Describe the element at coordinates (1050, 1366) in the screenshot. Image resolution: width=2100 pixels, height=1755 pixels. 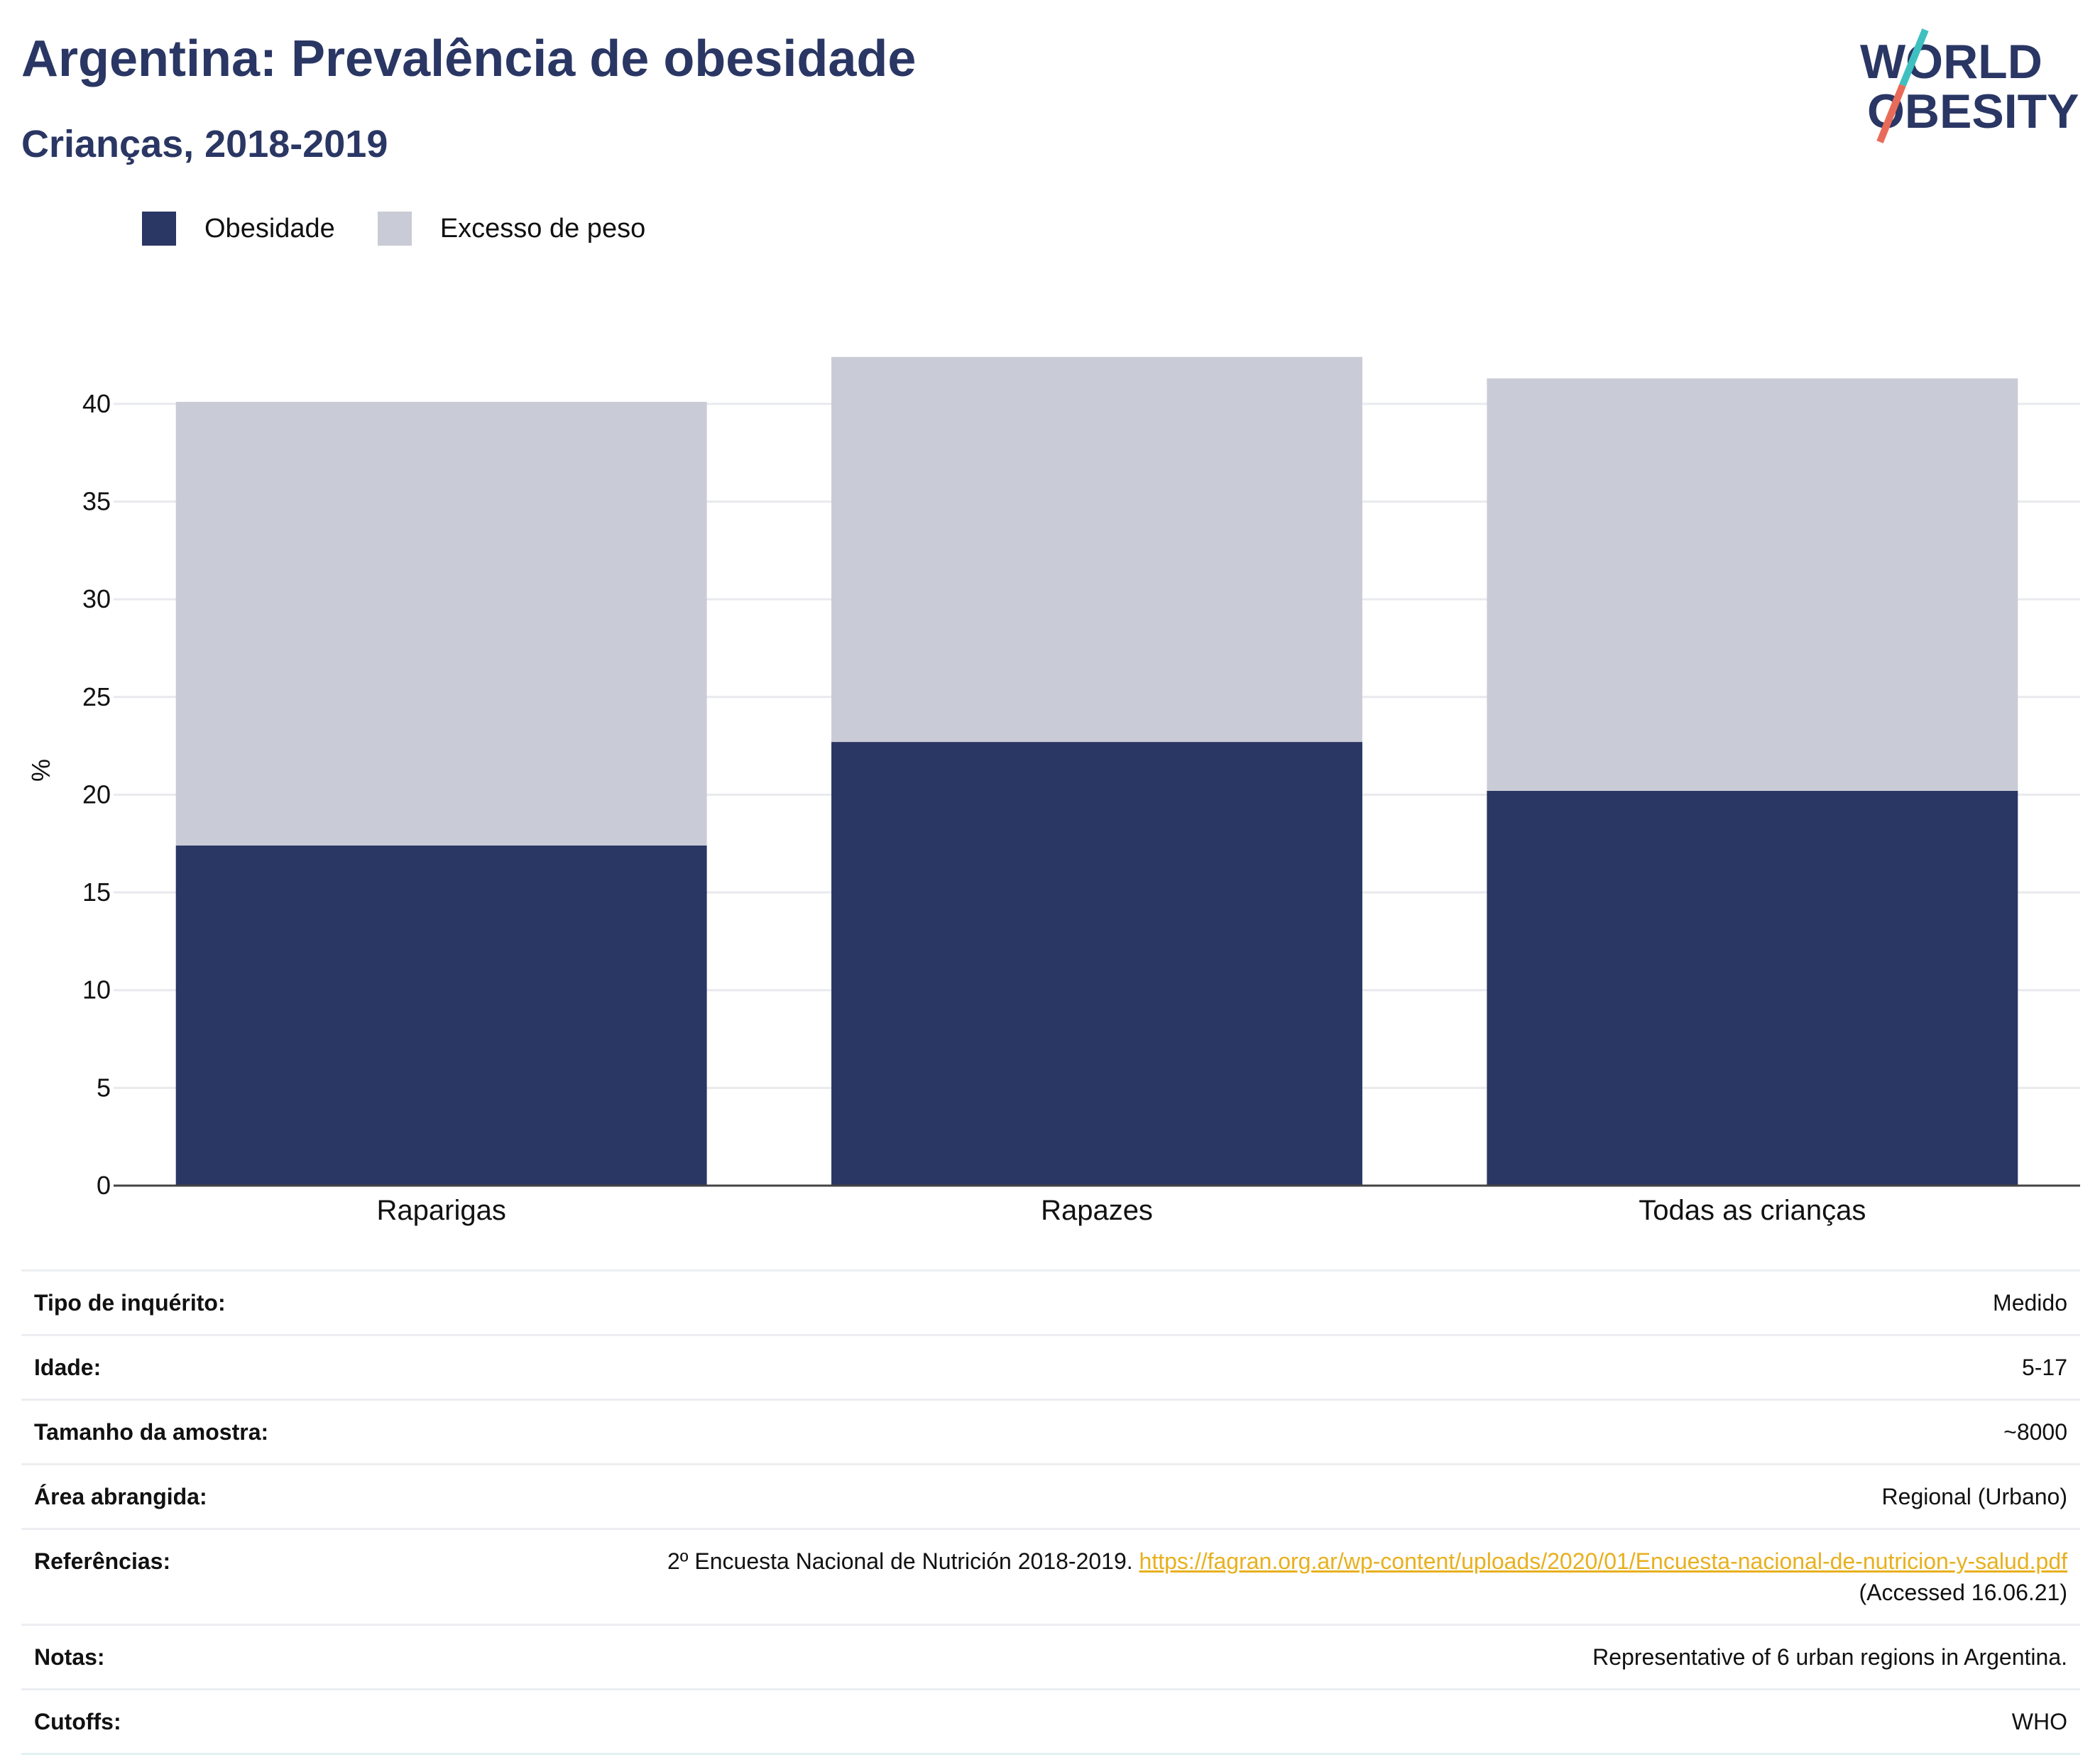
I see `info-row: Idade: 5-17` at that location.